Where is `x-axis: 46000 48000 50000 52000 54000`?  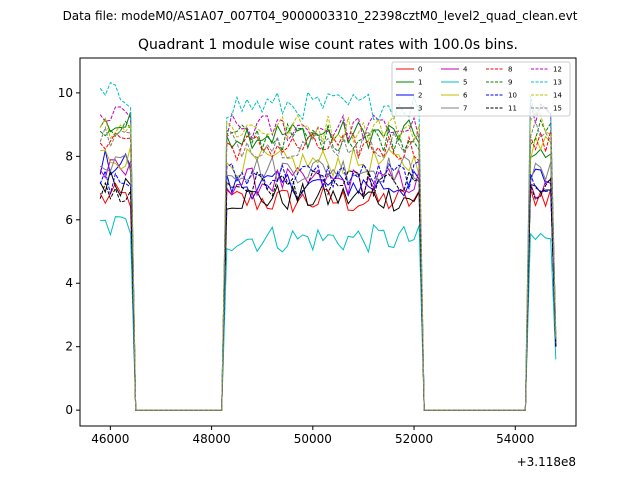 x-axis: 46000 48000 50000 52000 54000 is located at coordinates (312, 436).